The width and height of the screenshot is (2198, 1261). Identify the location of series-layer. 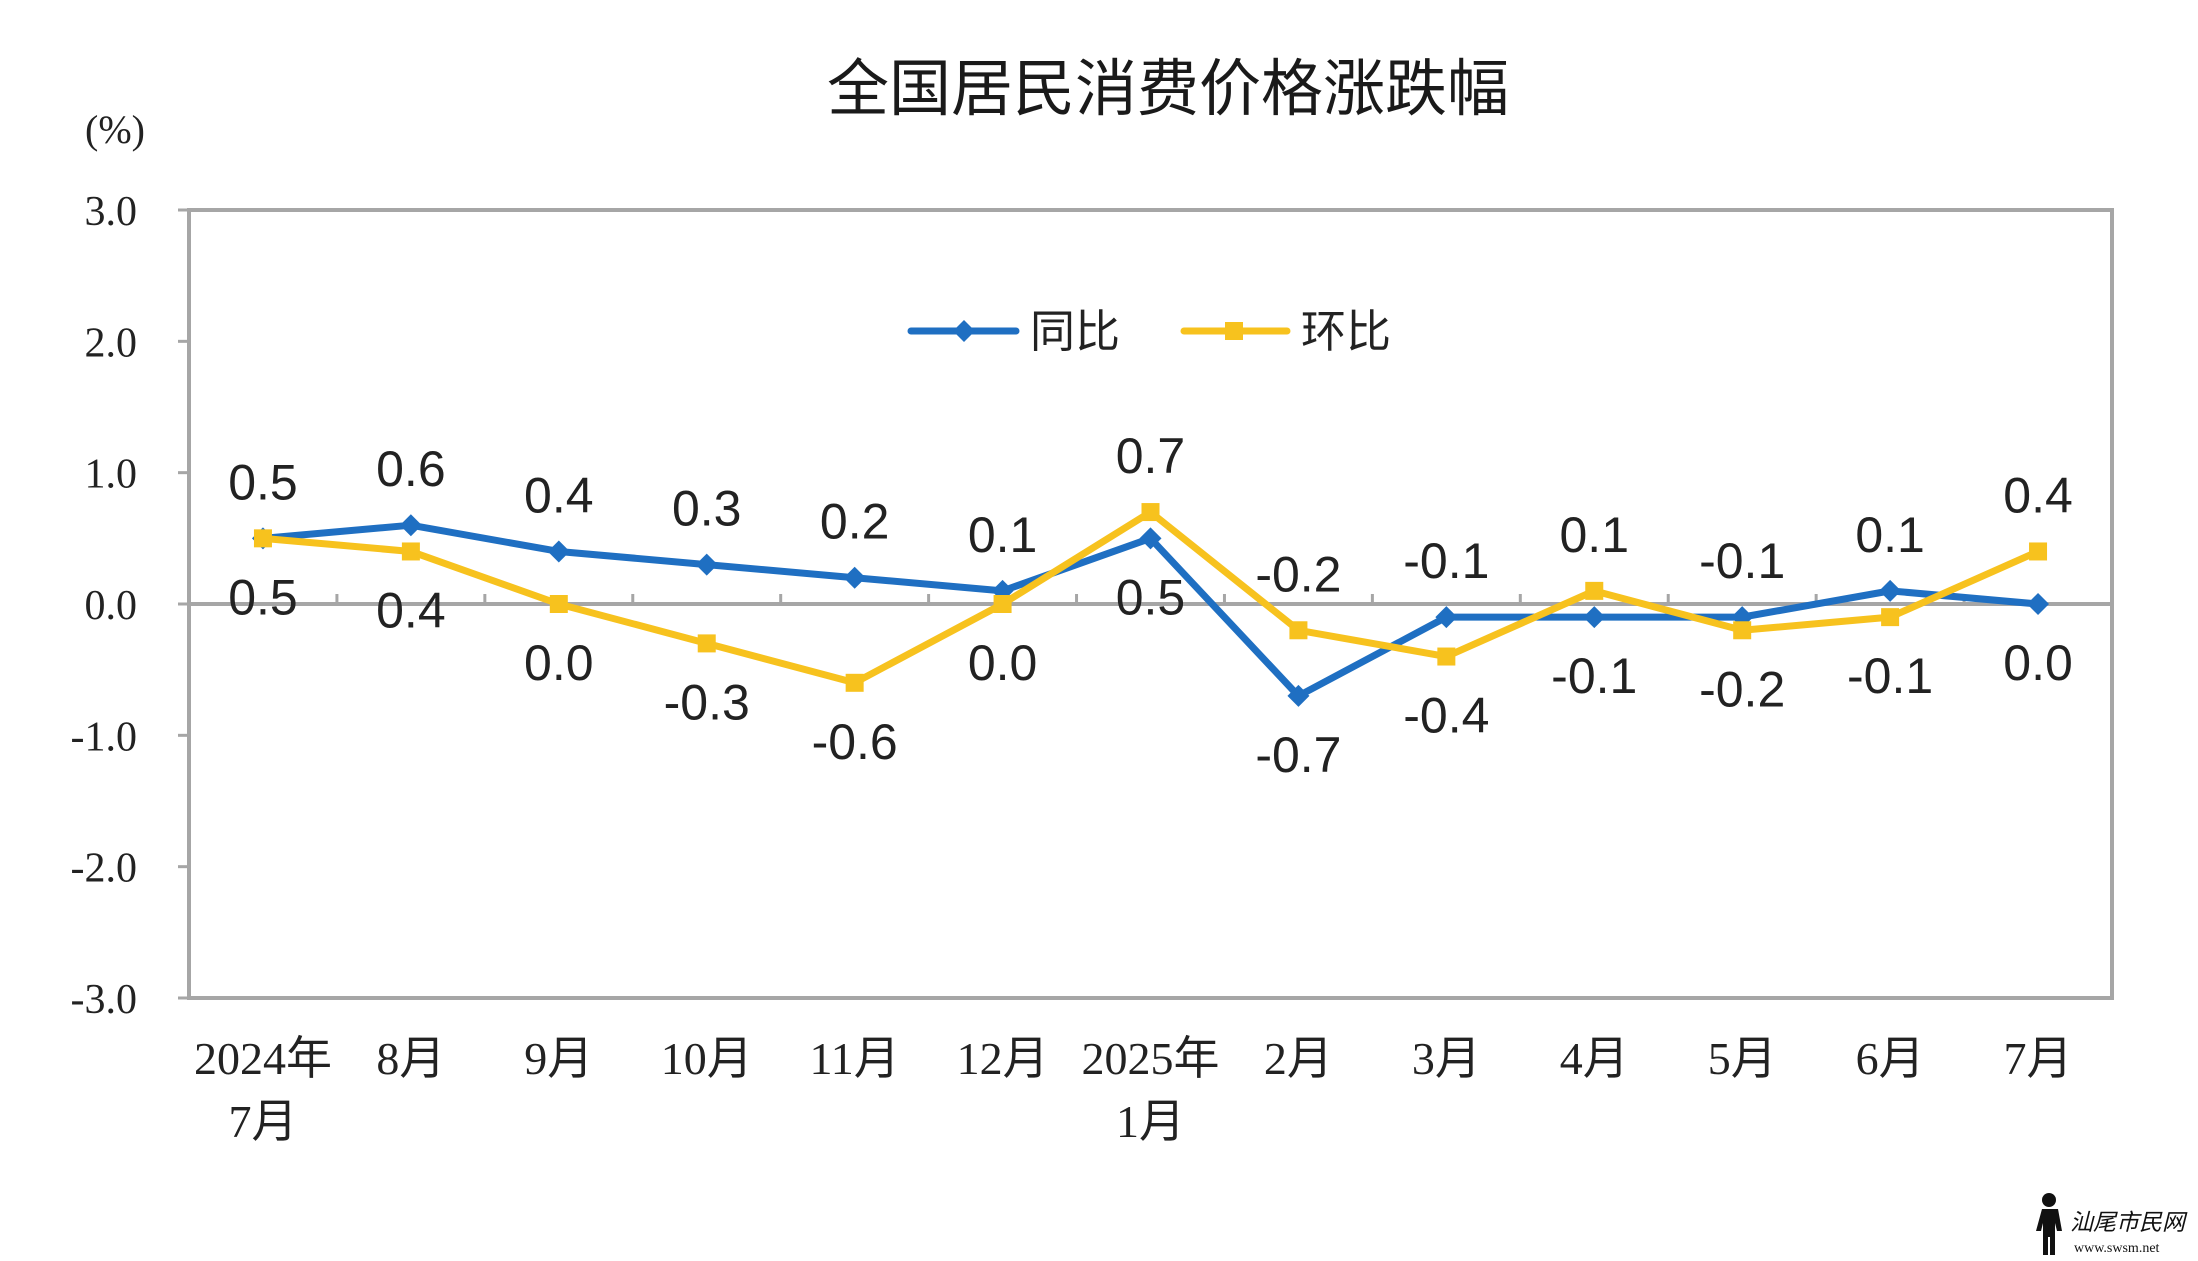
(1150, 605).